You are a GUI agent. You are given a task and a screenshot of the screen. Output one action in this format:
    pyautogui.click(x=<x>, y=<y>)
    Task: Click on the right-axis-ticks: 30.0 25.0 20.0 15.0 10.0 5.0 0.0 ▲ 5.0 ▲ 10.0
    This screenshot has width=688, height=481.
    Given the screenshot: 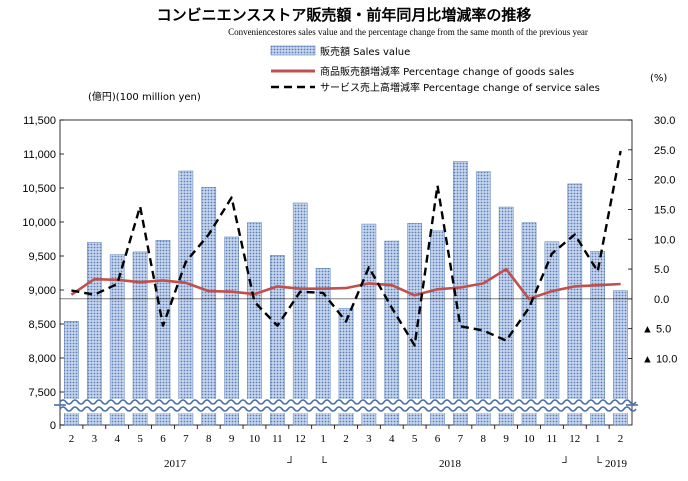 What is the action you would take?
    pyautogui.click(x=652, y=240)
    